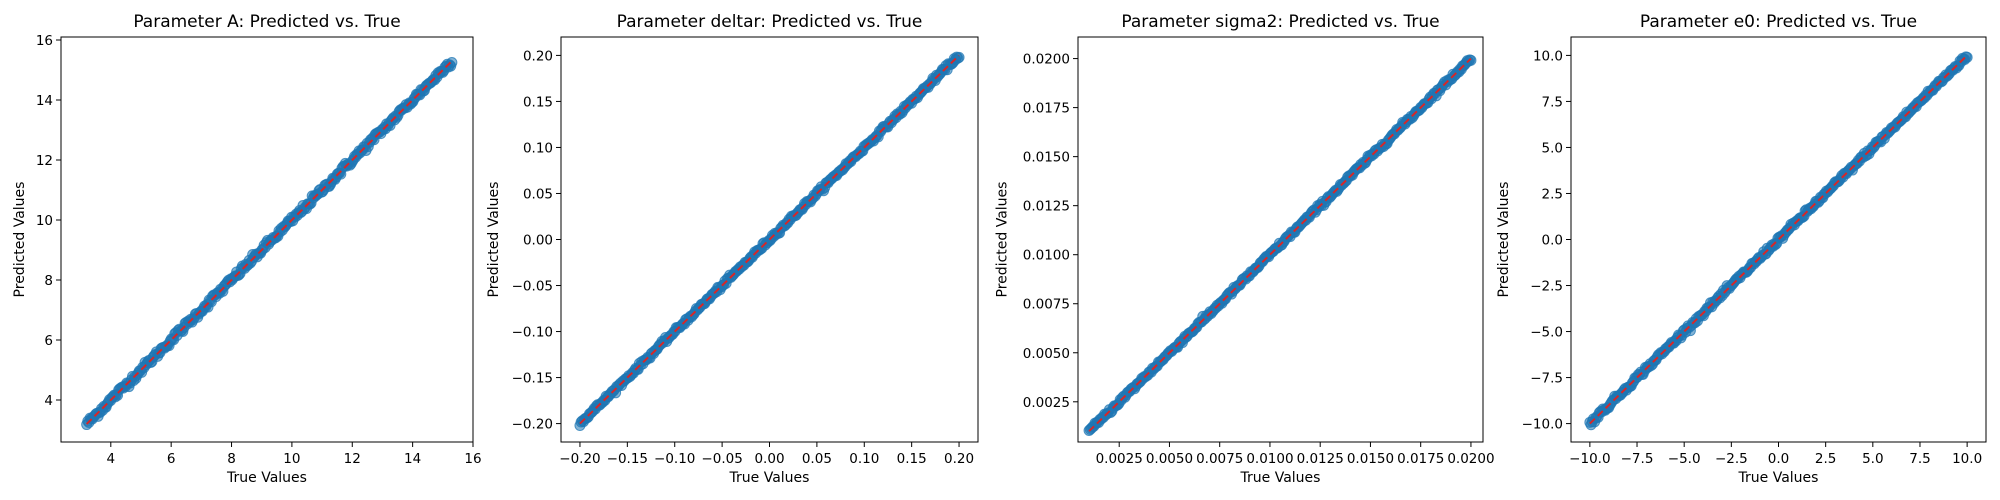  I want to click on chart-title: Parameter deltar: Predicted vs. True, so click(770, 22).